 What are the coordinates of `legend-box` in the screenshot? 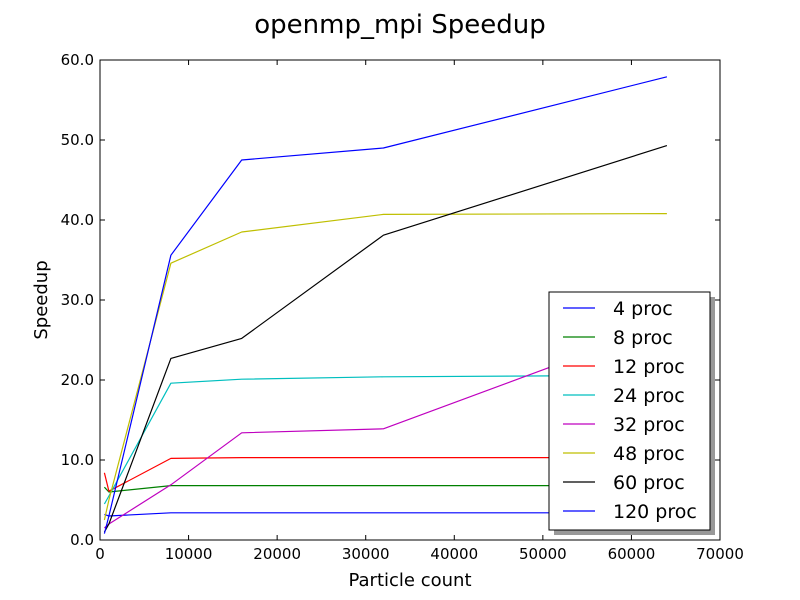 It's located at (629, 411).